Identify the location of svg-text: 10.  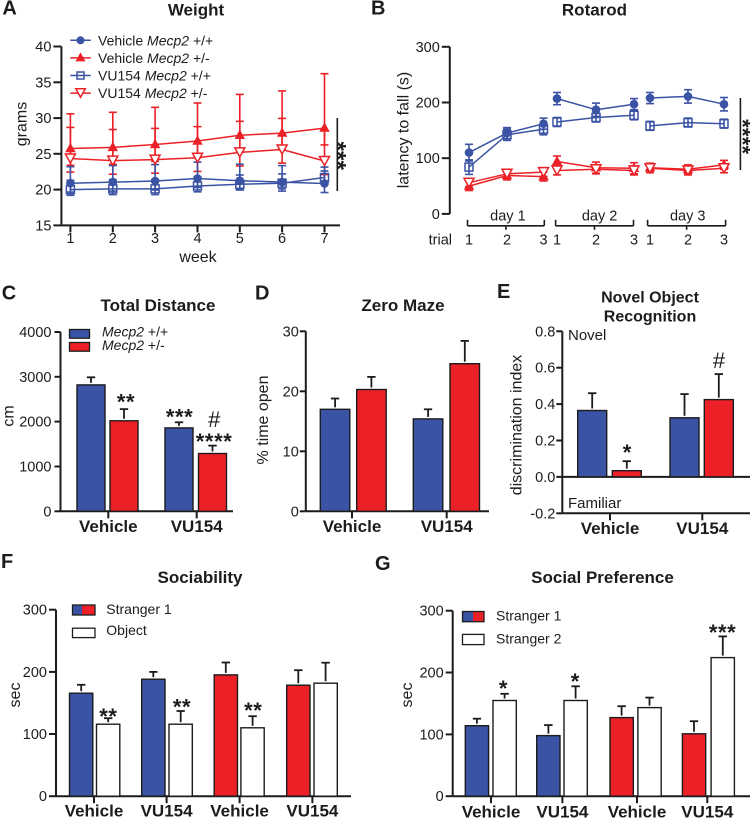
(291, 452).